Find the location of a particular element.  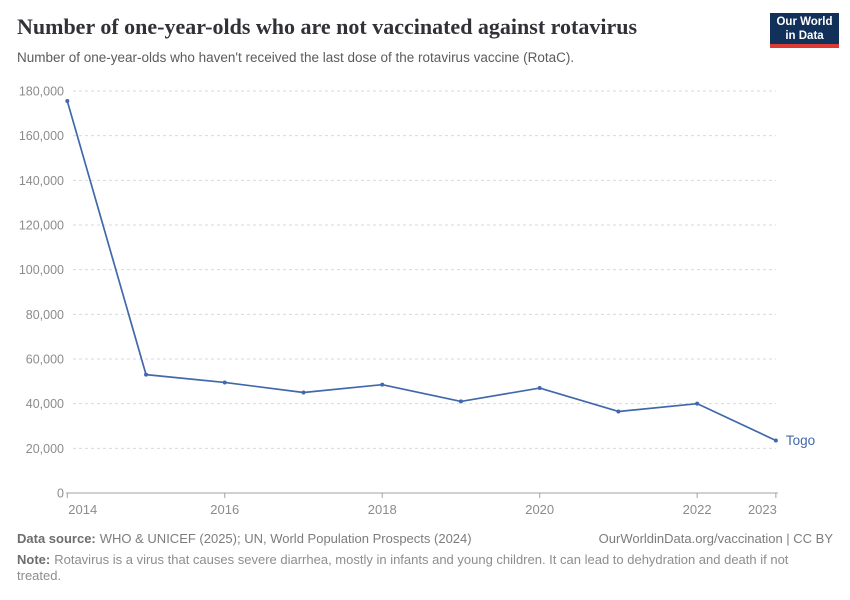

owid-logo: Our World in Data is located at coordinates (804, 30).